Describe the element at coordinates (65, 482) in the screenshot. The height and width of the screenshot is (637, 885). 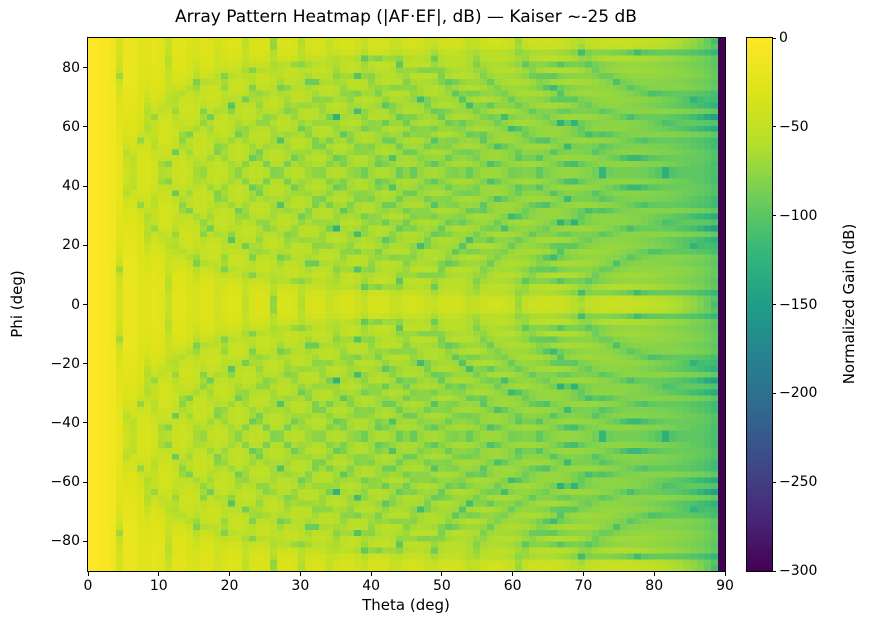
I see `y-tick-label: −60` at that location.